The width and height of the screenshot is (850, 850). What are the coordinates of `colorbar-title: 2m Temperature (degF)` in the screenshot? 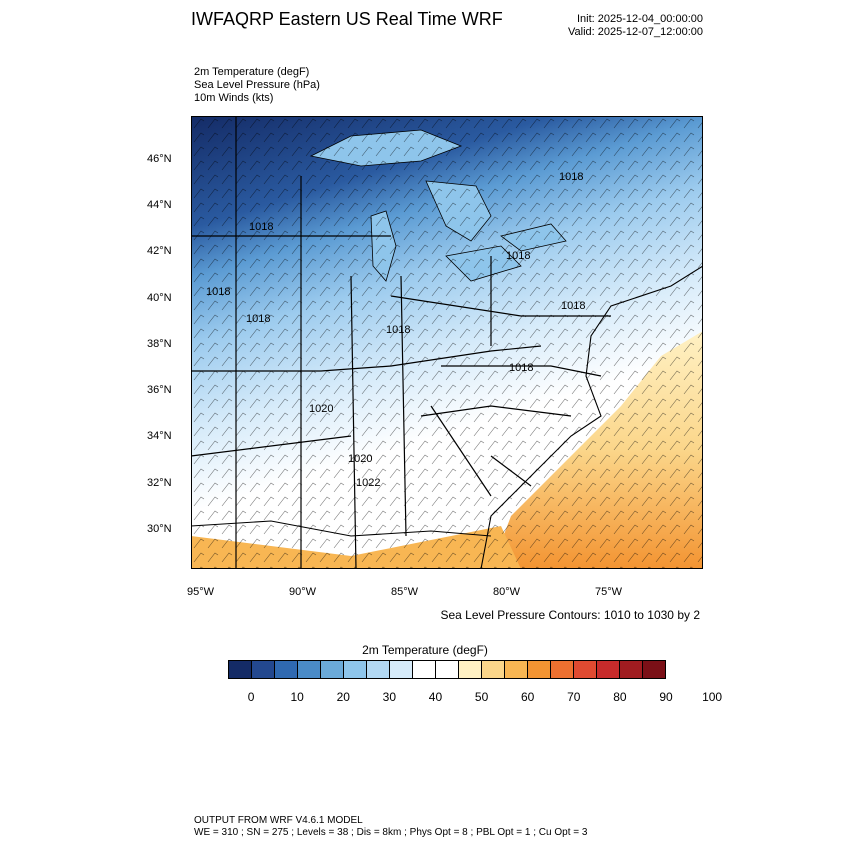 It's located at (425, 650).